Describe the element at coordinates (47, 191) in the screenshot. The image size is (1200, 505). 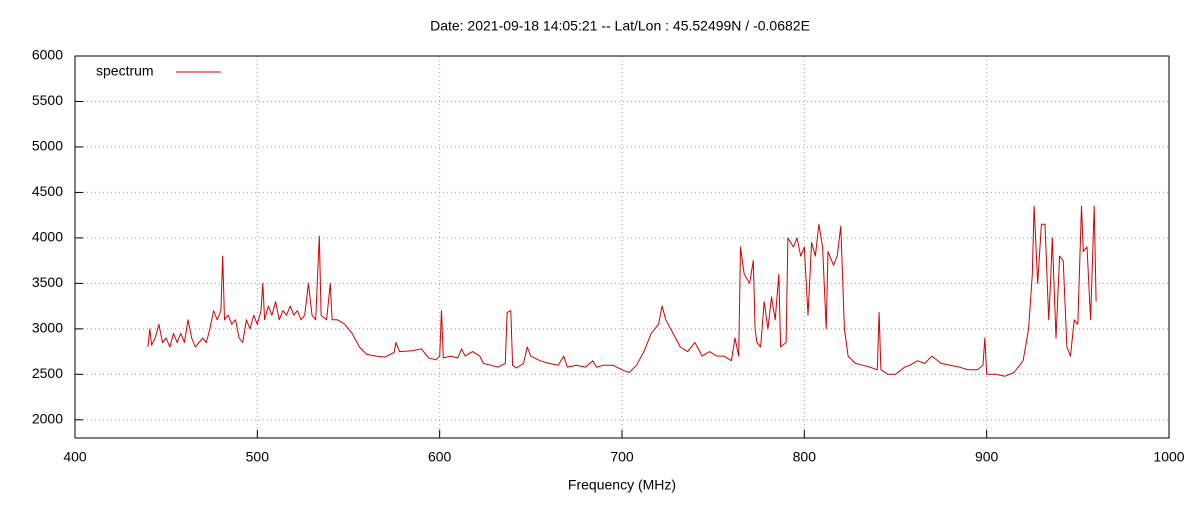
I see `y-tick-label: 4500` at that location.